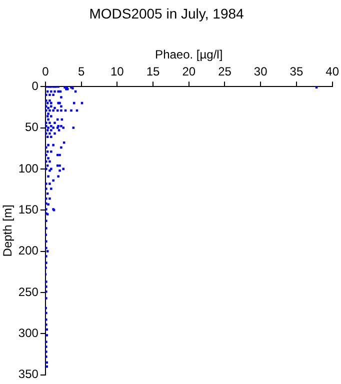 The height and width of the screenshot is (384, 341). What do you see at coordinates (32, 127) in the screenshot?
I see `y-tick-label: 50` at bounding box center [32, 127].